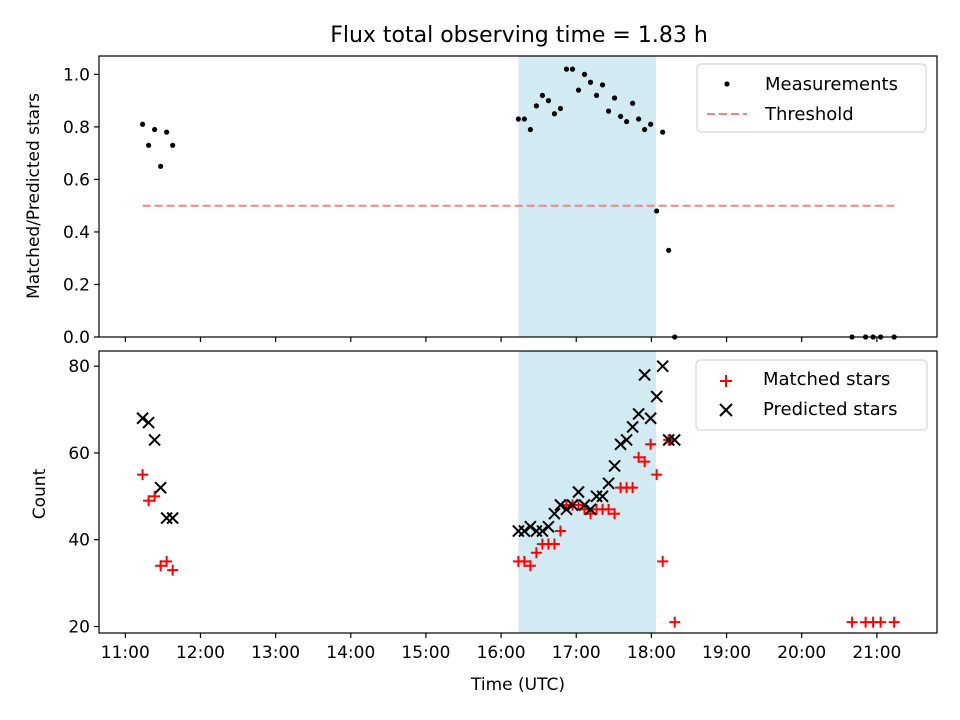 The width and height of the screenshot is (960, 720). What do you see at coordinates (830, 409) in the screenshot?
I see `legend-predicted-label: Predicted stars` at bounding box center [830, 409].